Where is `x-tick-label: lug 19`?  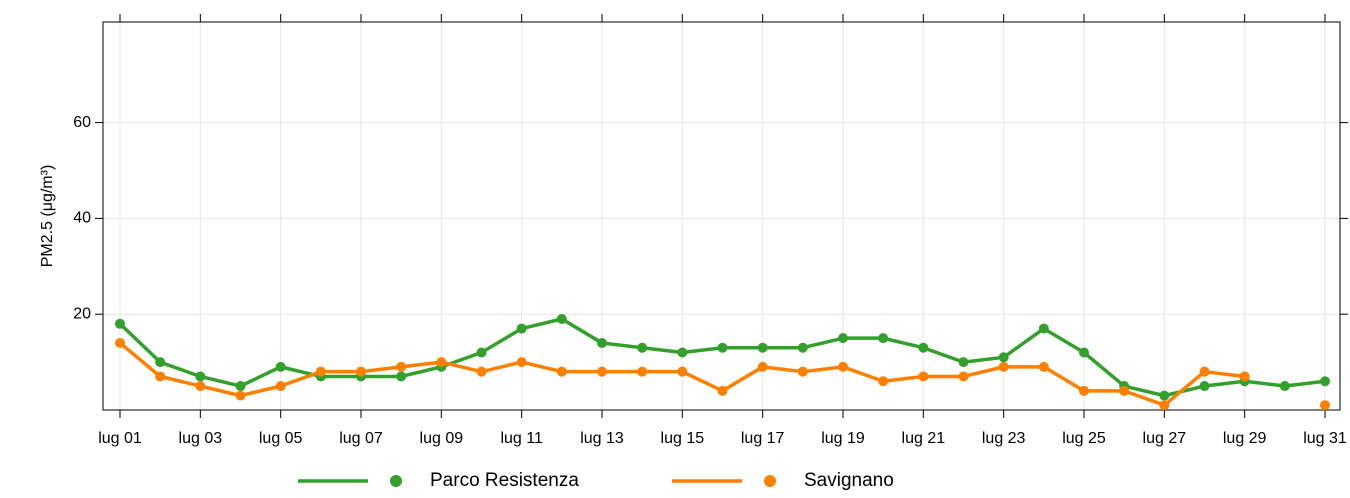
x-tick-label: lug 19 is located at coordinates (843, 438).